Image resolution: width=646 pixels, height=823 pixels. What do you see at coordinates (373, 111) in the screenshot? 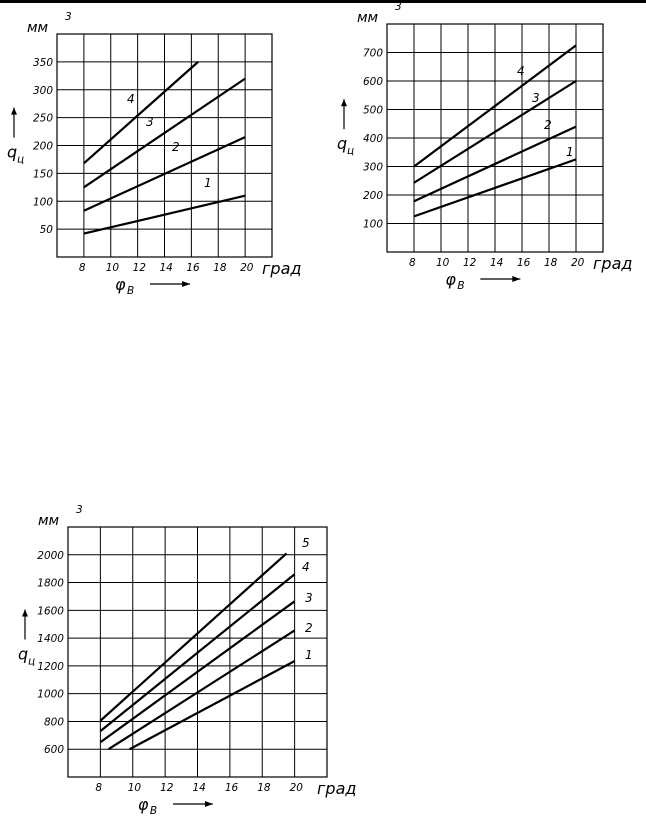
I see `y-tick-label: 500` at bounding box center [373, 111].